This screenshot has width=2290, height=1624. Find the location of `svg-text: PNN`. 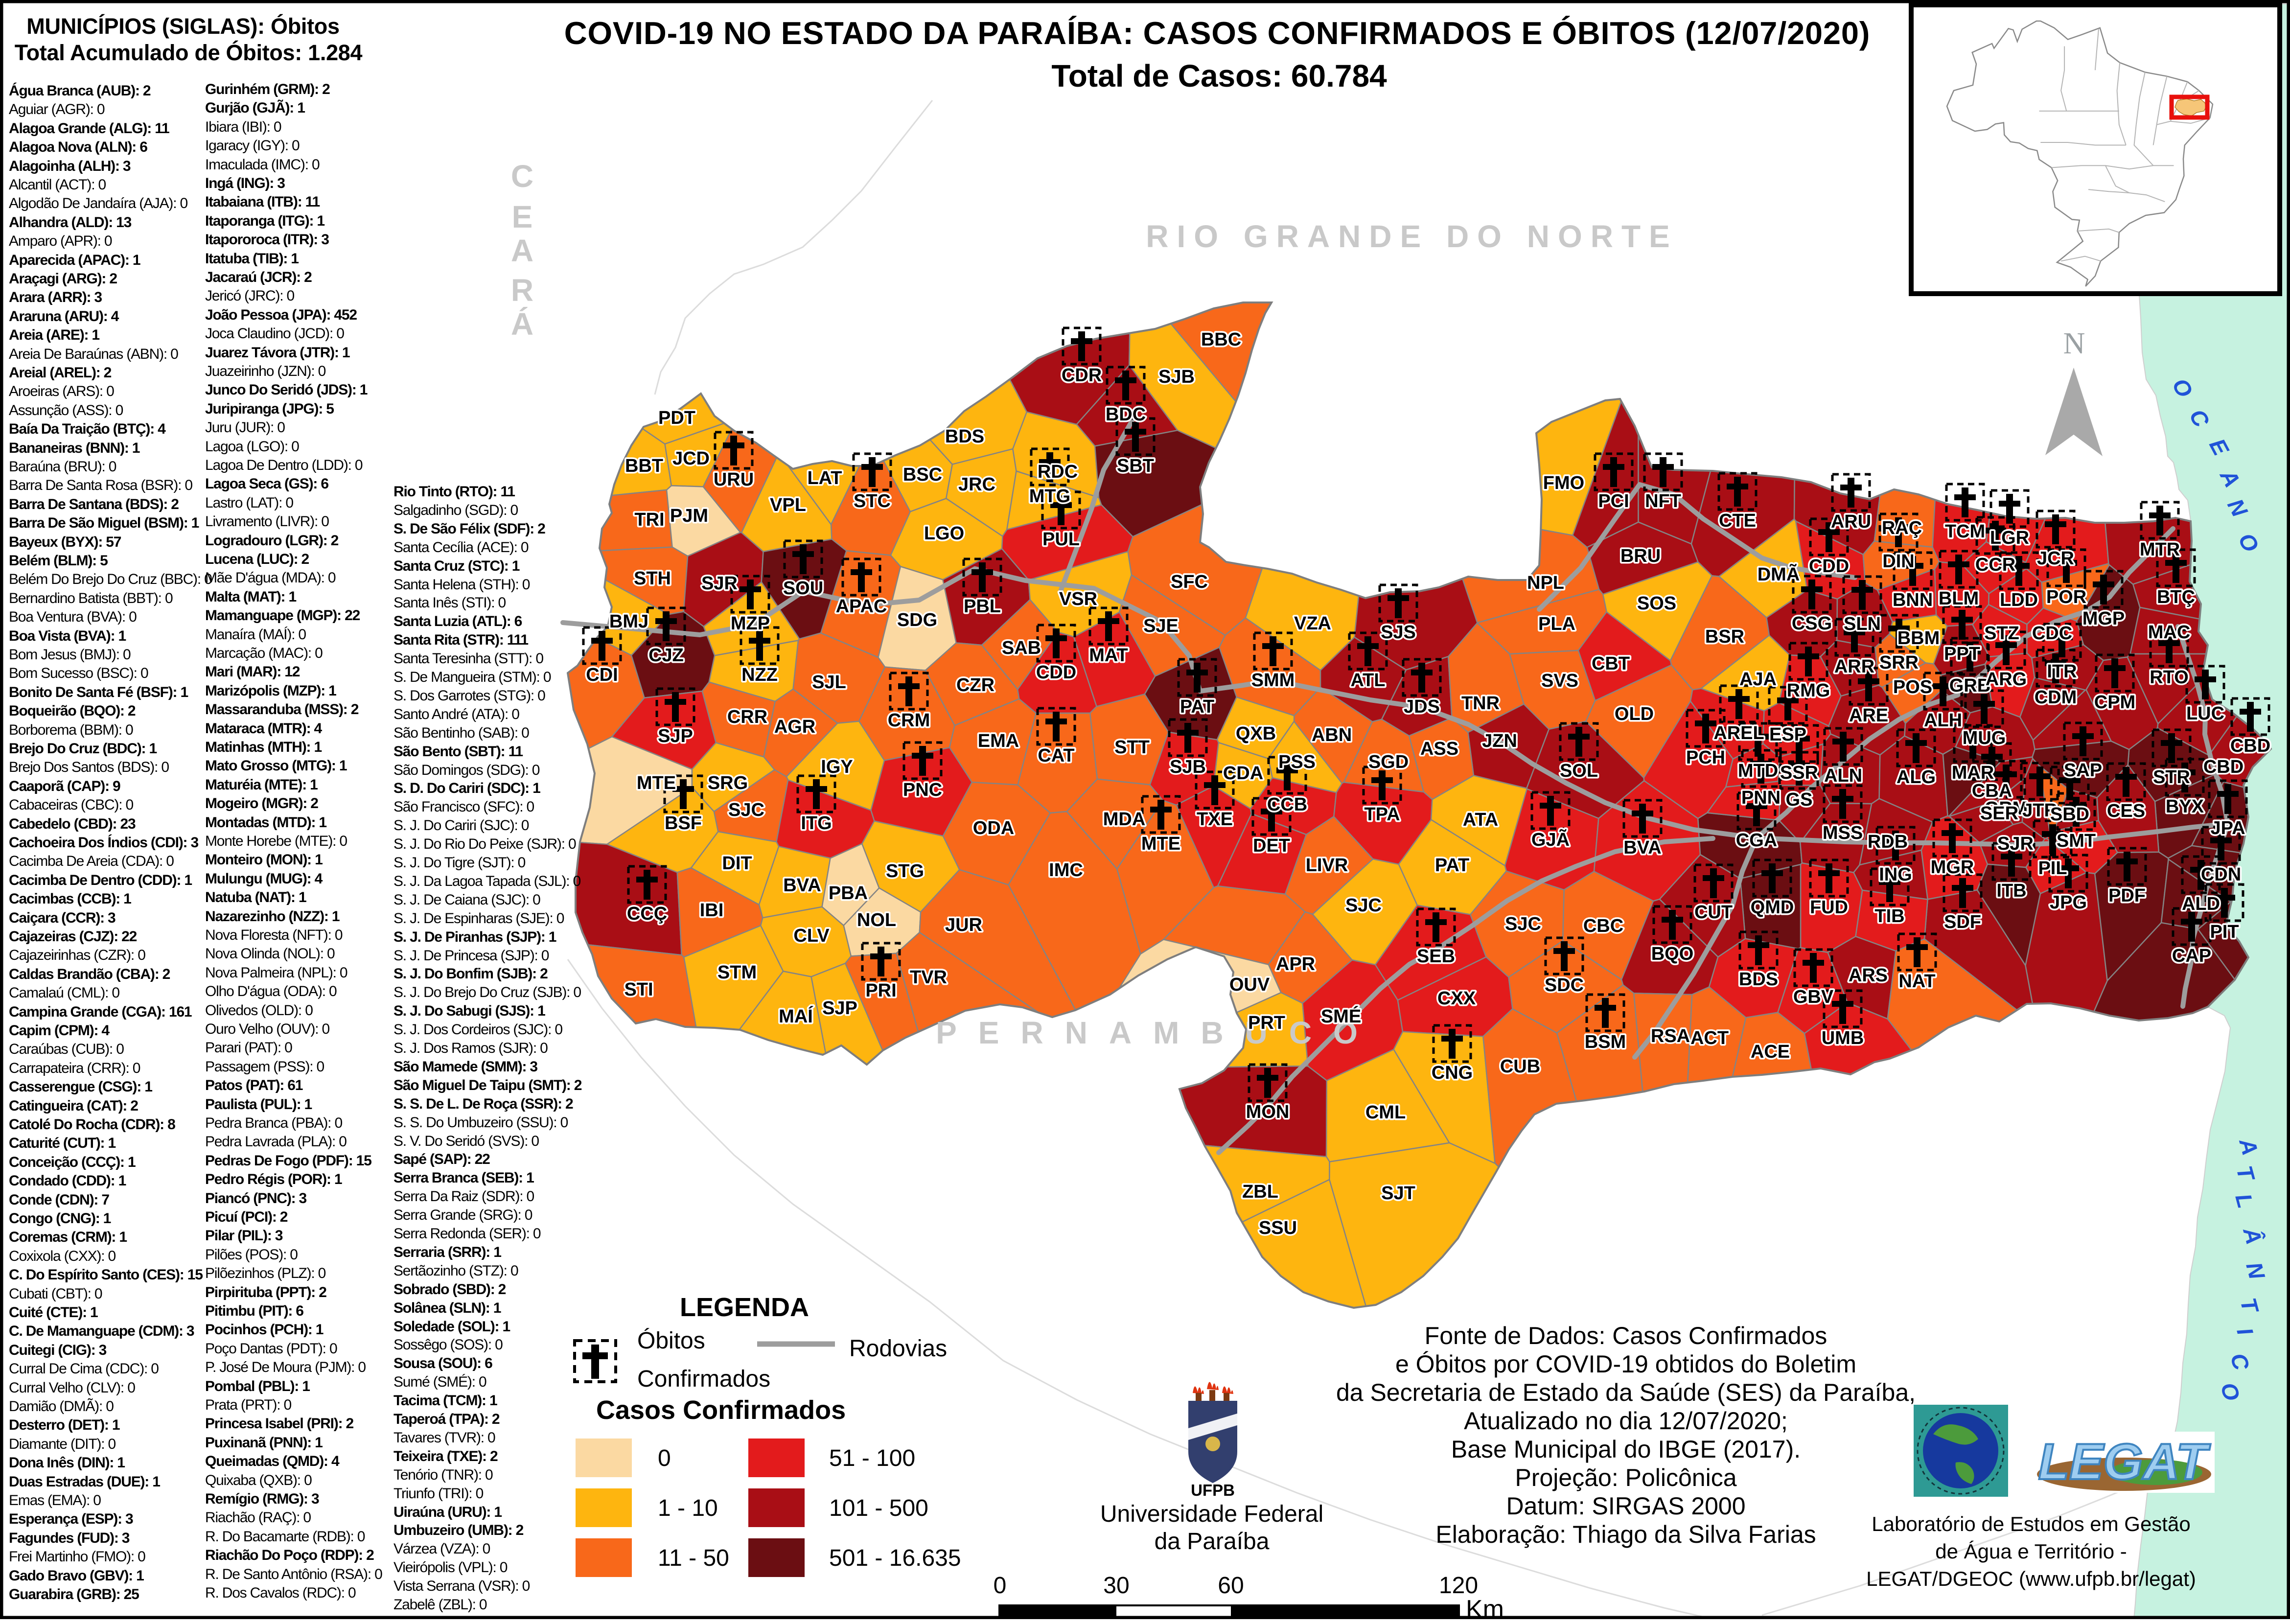

svg-text: PNN is located at coordinates (1761, 798).